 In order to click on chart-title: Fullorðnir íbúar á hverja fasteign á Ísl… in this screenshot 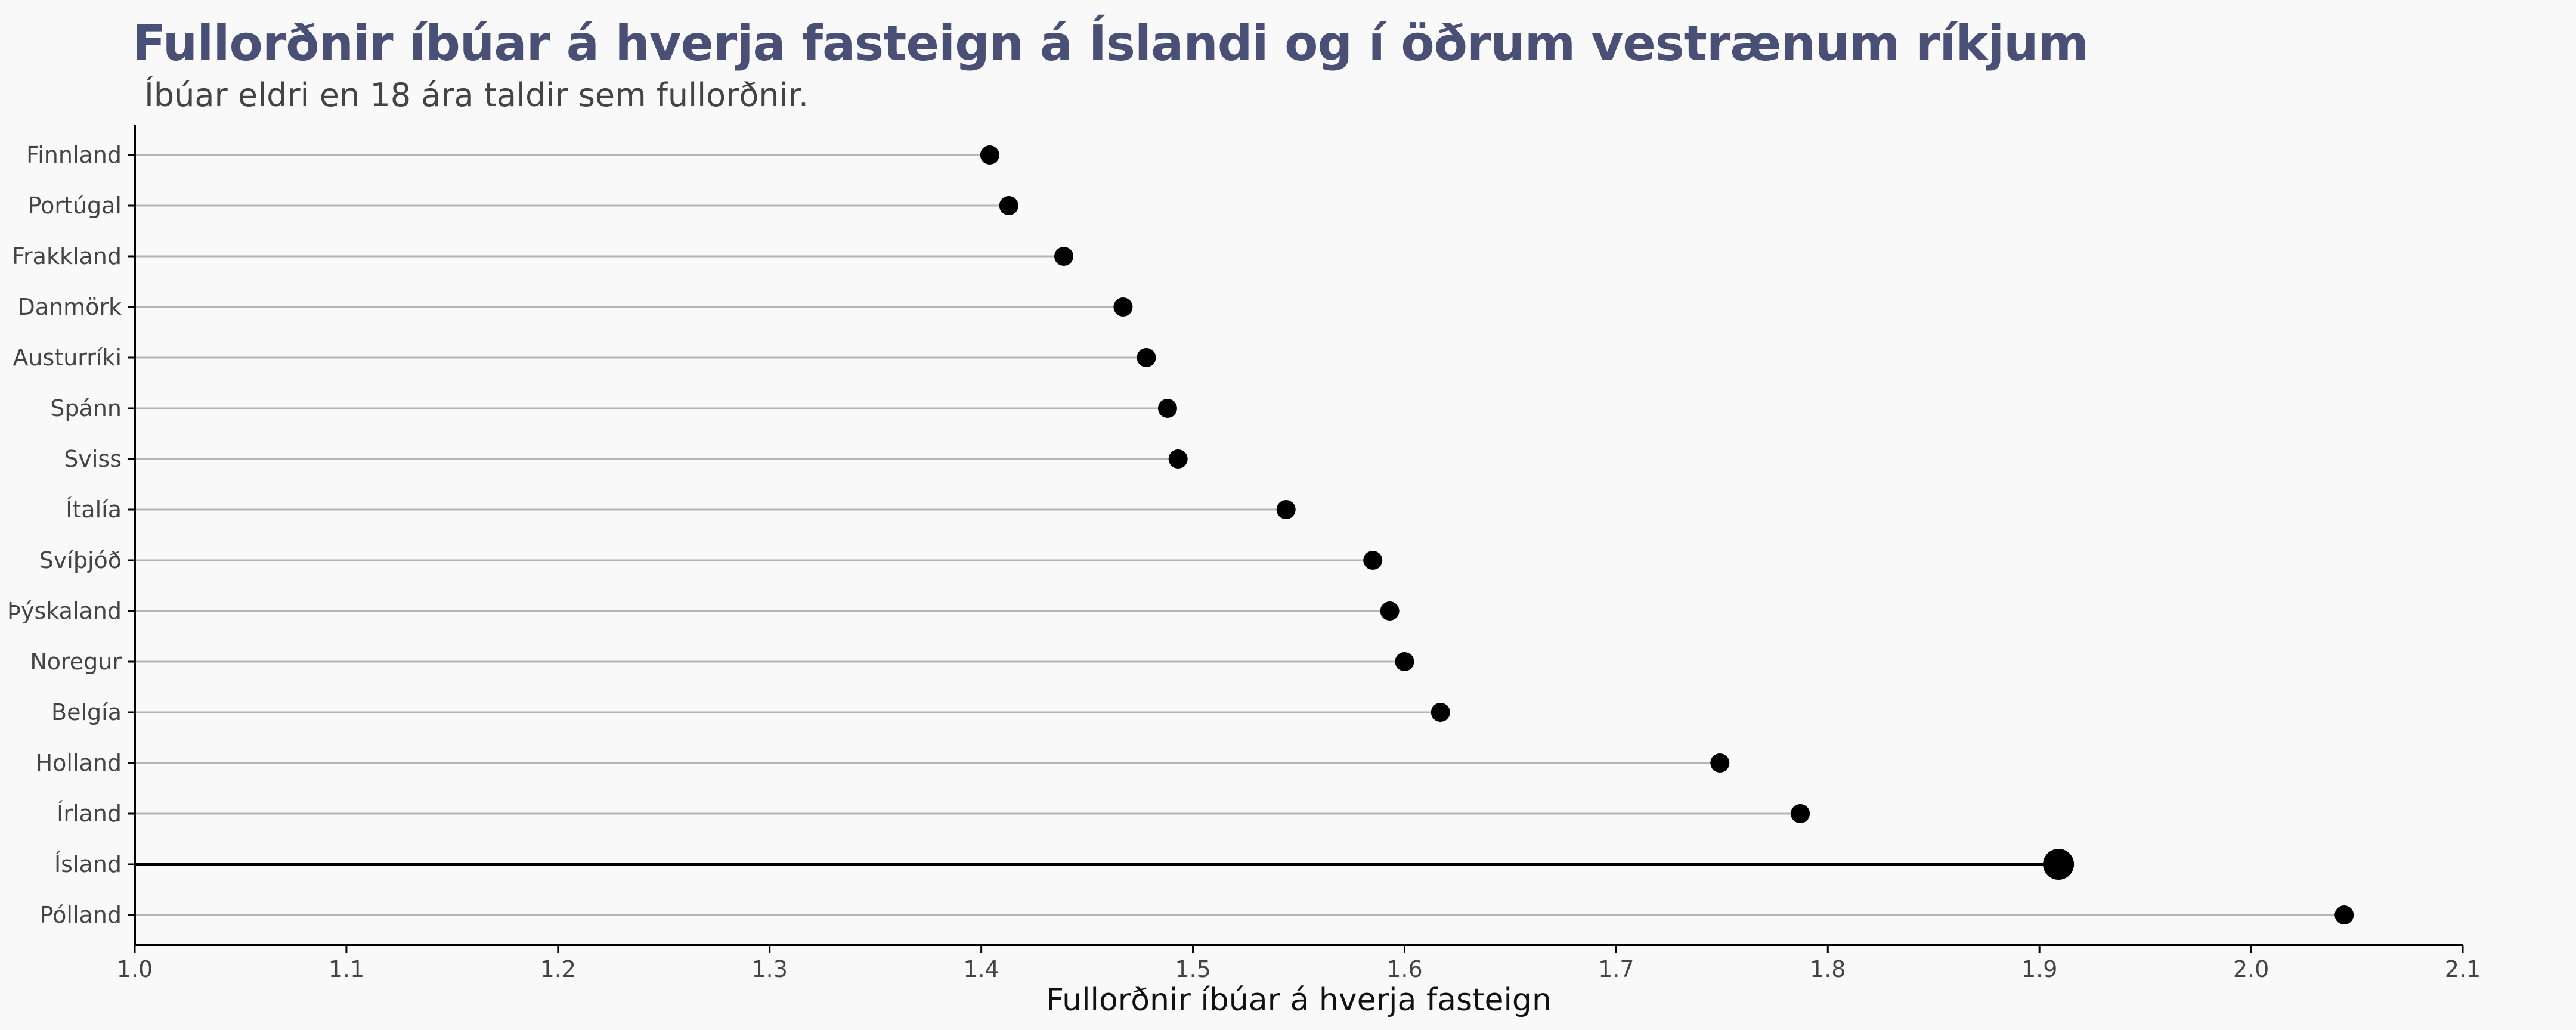, I will do `click(1110, 43)`.